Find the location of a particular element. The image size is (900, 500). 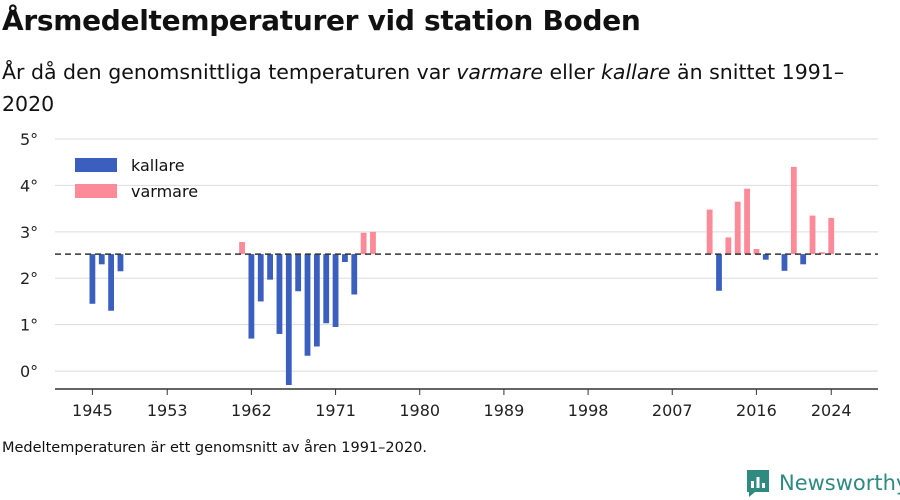

subtitle-cold-word: kallare is located at coordinates (636, 72).